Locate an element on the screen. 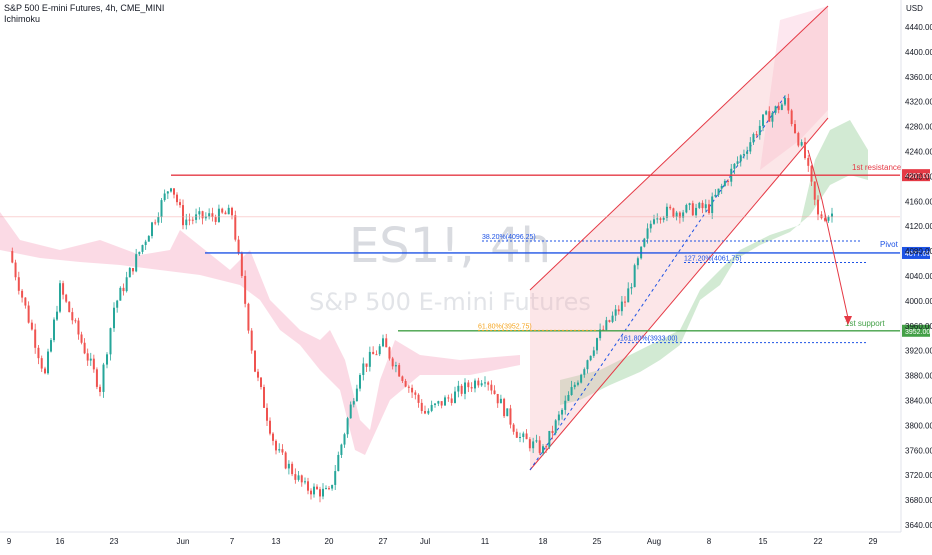 The height and width of the screenshot is (555, 932). price-tick-label: 3960.00 is located at coordinates (918, 326).